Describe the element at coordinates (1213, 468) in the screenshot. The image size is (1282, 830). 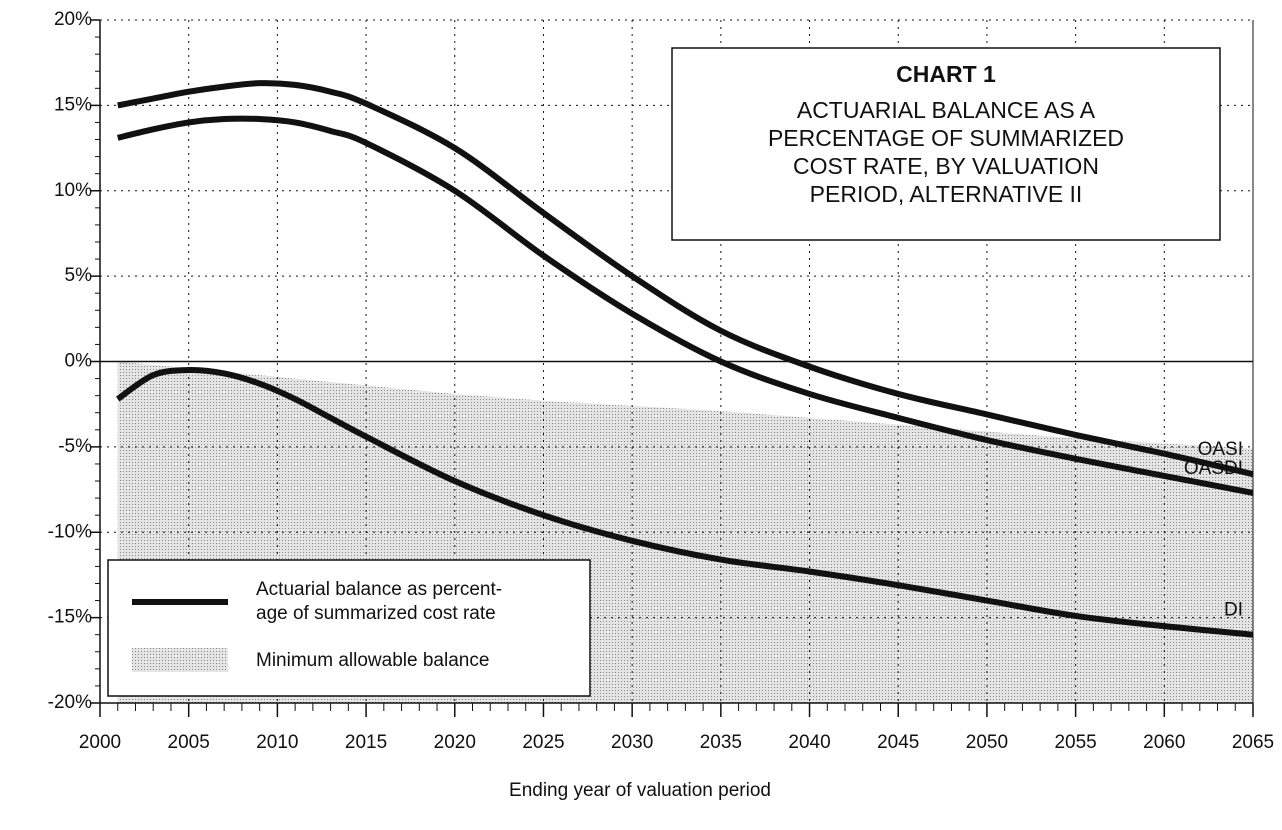
I see `series-label: OASDI` at that location.